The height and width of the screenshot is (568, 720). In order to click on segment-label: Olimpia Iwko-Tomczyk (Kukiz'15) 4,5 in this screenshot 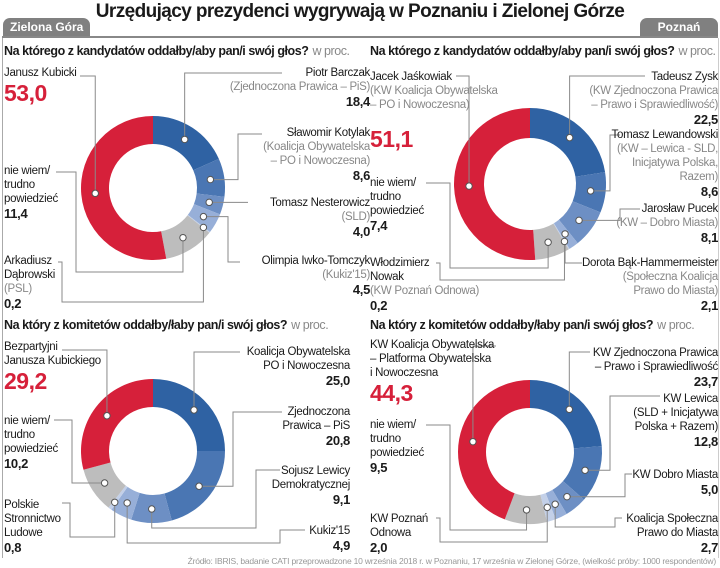, I will do `click(316, 276)`.